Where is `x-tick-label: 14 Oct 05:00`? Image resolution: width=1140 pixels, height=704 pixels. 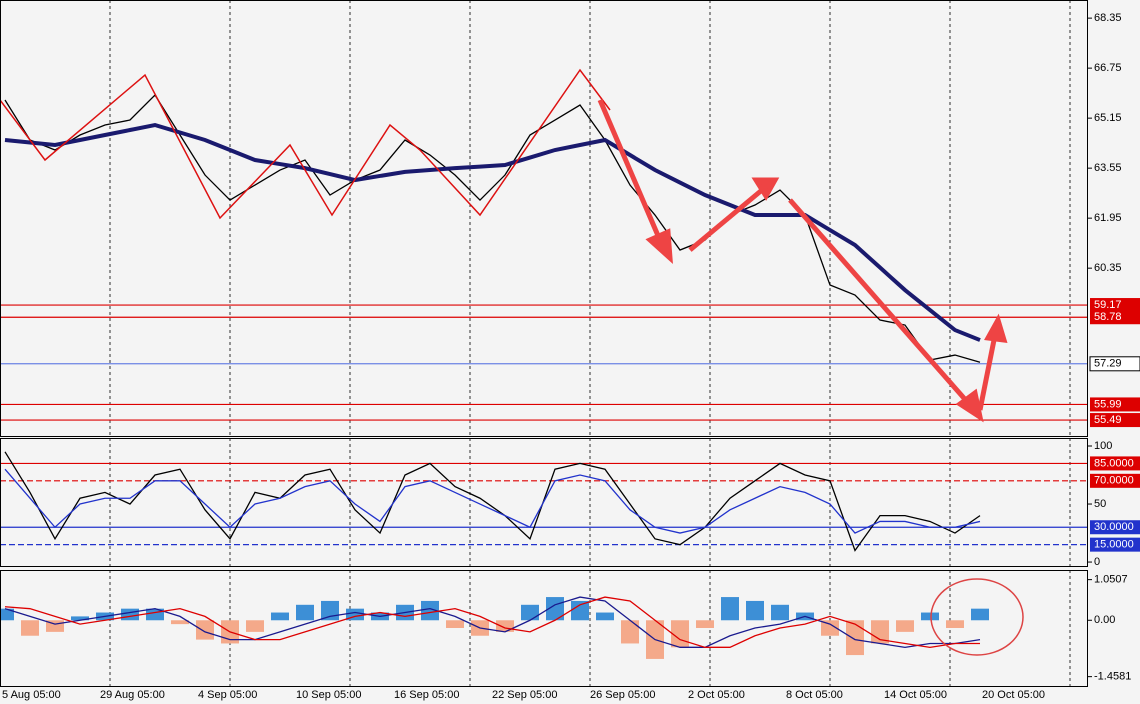
x-tick-label: 14 Oct 05:00 is located at coordinates (915, 695).